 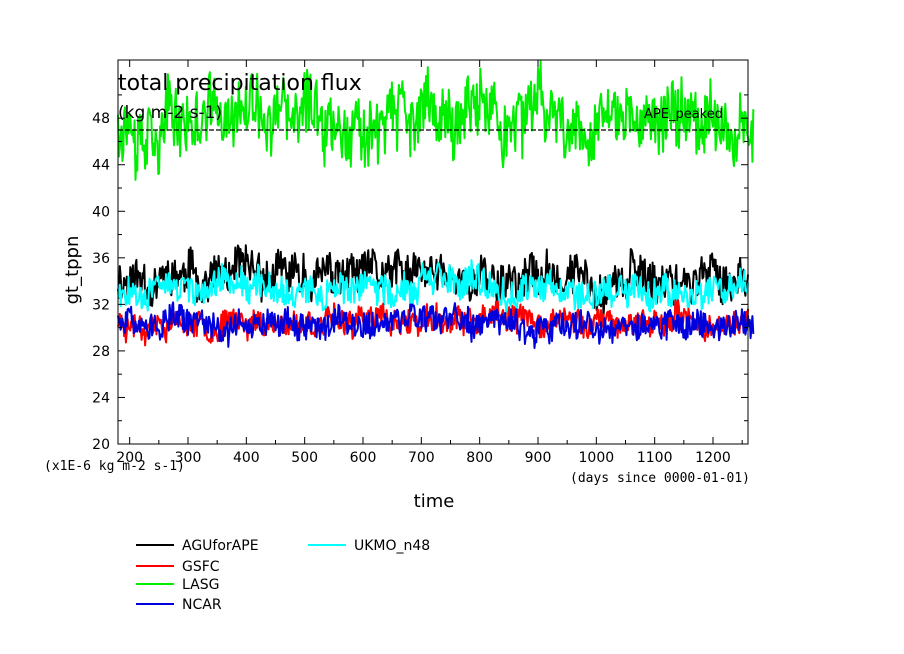 I want to click on legend-label-ukmo_n48: UKMO_n48, so click(x=392, y=546).